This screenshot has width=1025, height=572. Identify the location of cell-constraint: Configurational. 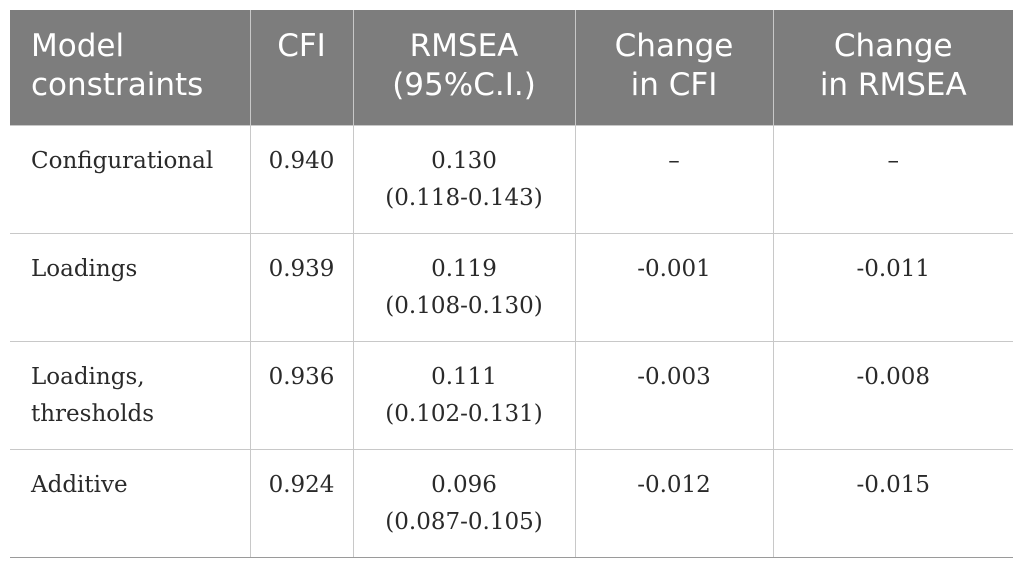
(130, 179).